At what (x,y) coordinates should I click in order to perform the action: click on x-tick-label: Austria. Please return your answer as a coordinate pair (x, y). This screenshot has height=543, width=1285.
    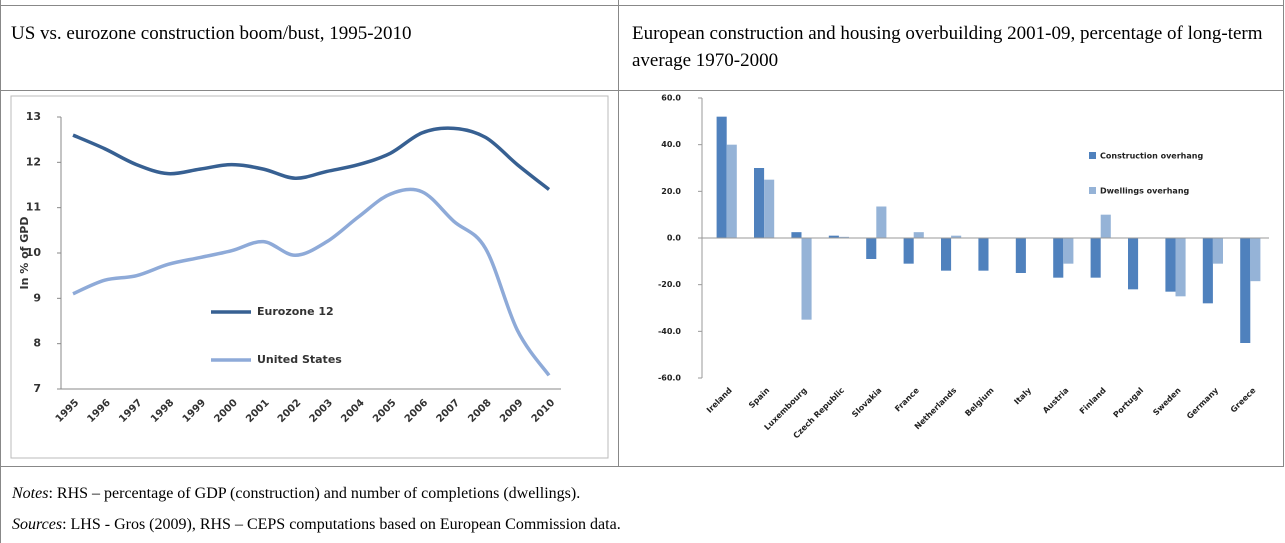
    Looking at the image, I should click on (1055, 400).